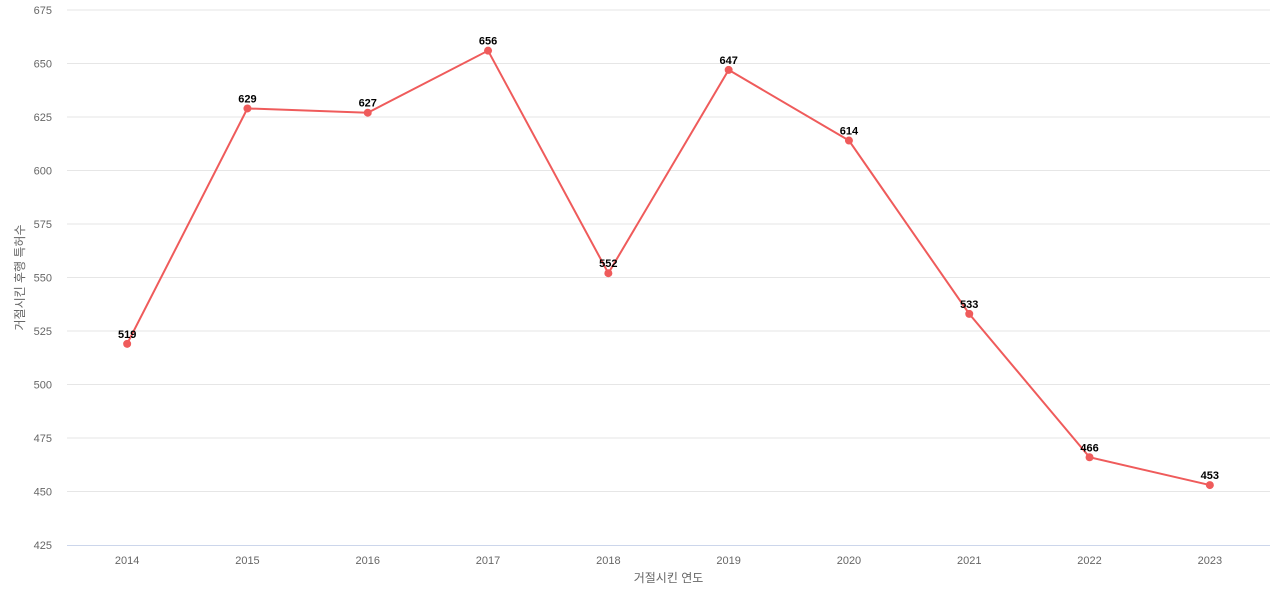  What do you see at coordinates (127, 561) in the screenshot?
I see `x-tick-label: 2014` at bounding box center [127, 561].